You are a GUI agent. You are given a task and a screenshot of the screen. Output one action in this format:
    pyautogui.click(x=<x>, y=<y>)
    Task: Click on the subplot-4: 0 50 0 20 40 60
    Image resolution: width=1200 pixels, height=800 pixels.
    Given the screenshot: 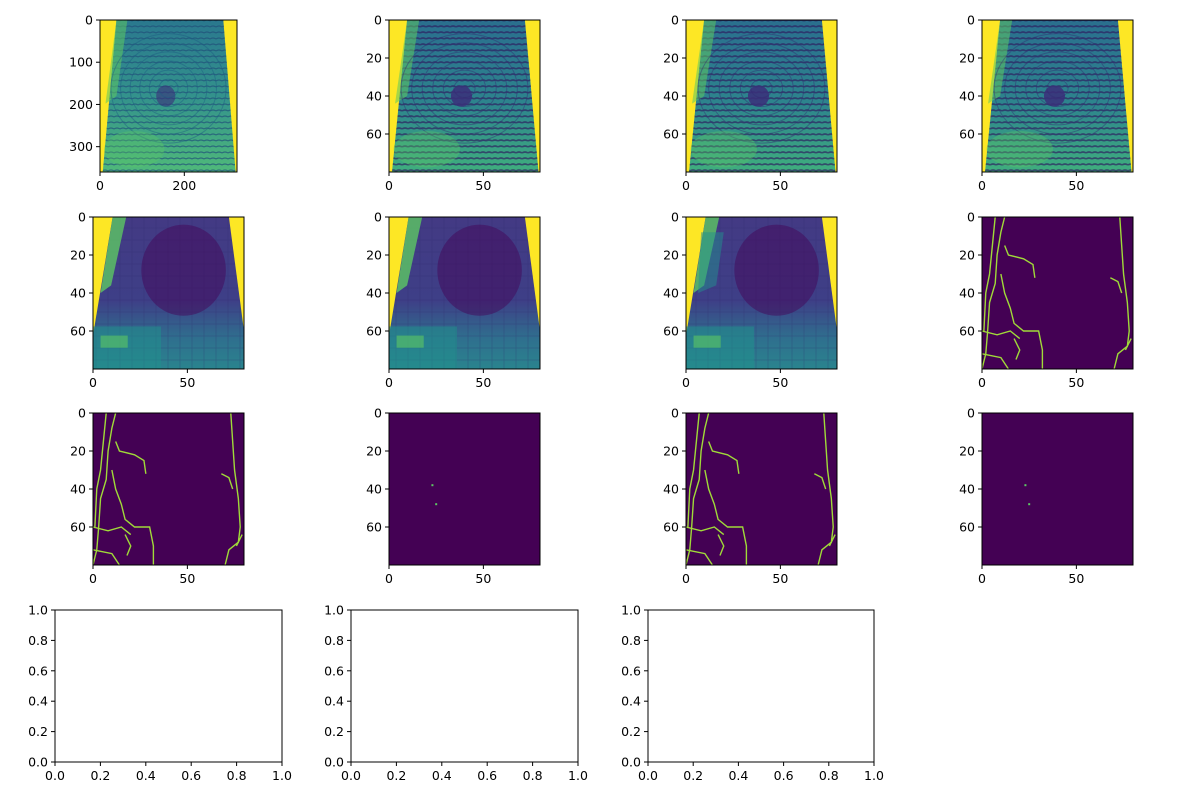 What is the action you would take?
    pyautogui.click(x=1046, y=103)
    